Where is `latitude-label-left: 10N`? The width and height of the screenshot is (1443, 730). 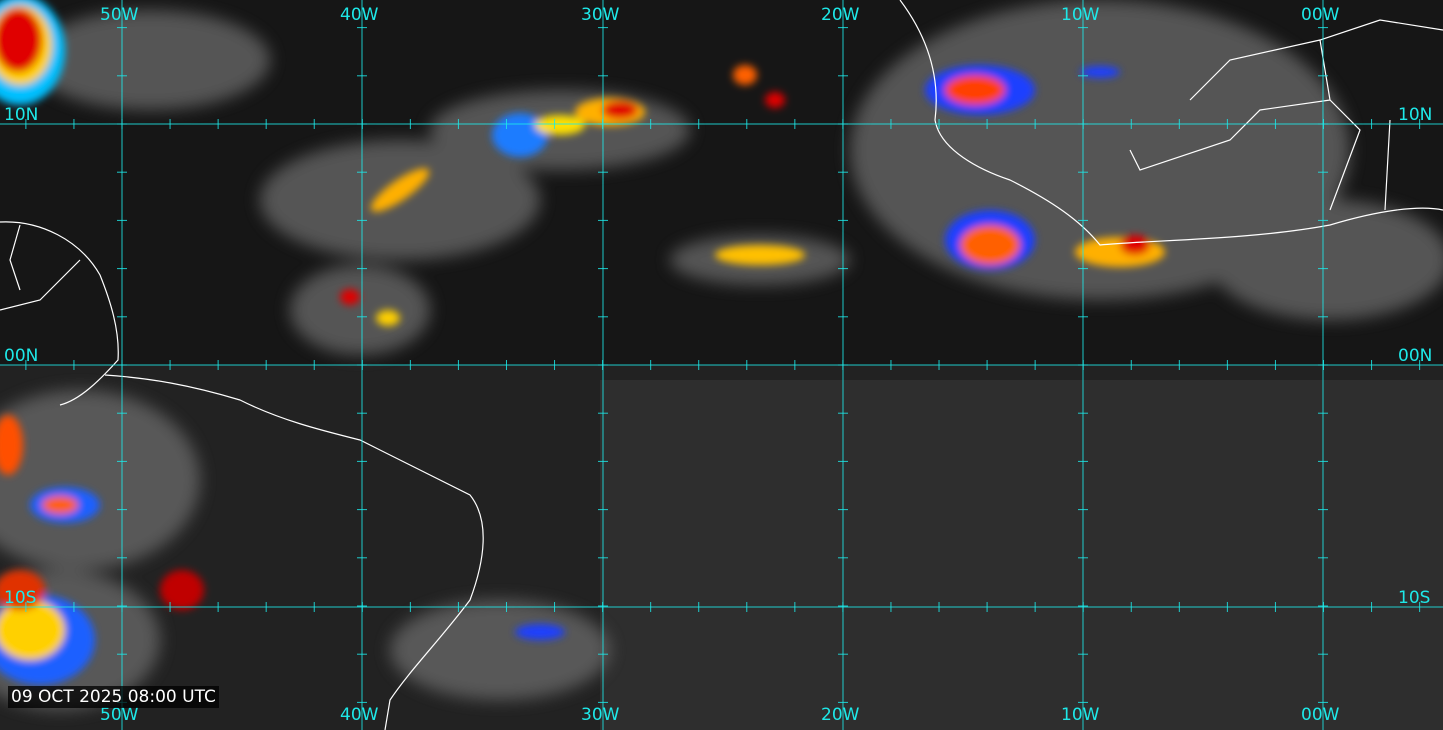 latitude-label-left: 10N is located at coordinates (21, 115).